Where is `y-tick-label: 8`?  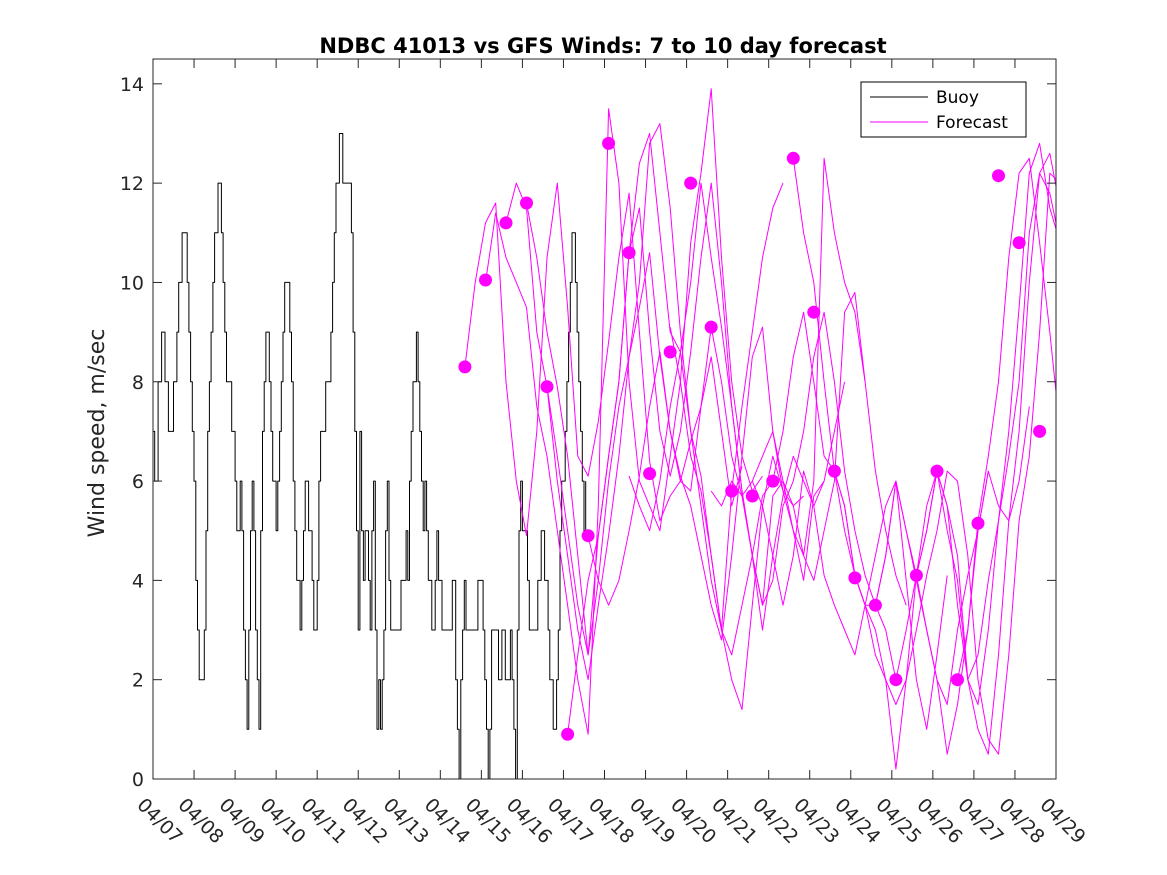
y-tick-label: 8 is located at coordinates (138, 383).